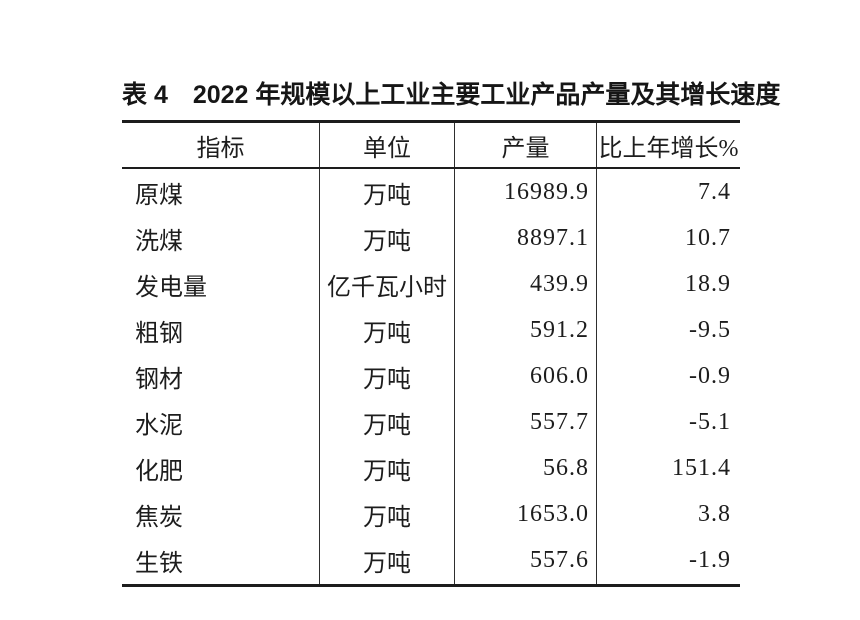  What do you see at coordinates (221, 468) in the screenshot?
I see `indicator-cell: 化肥` at bounding box center [221, 468].